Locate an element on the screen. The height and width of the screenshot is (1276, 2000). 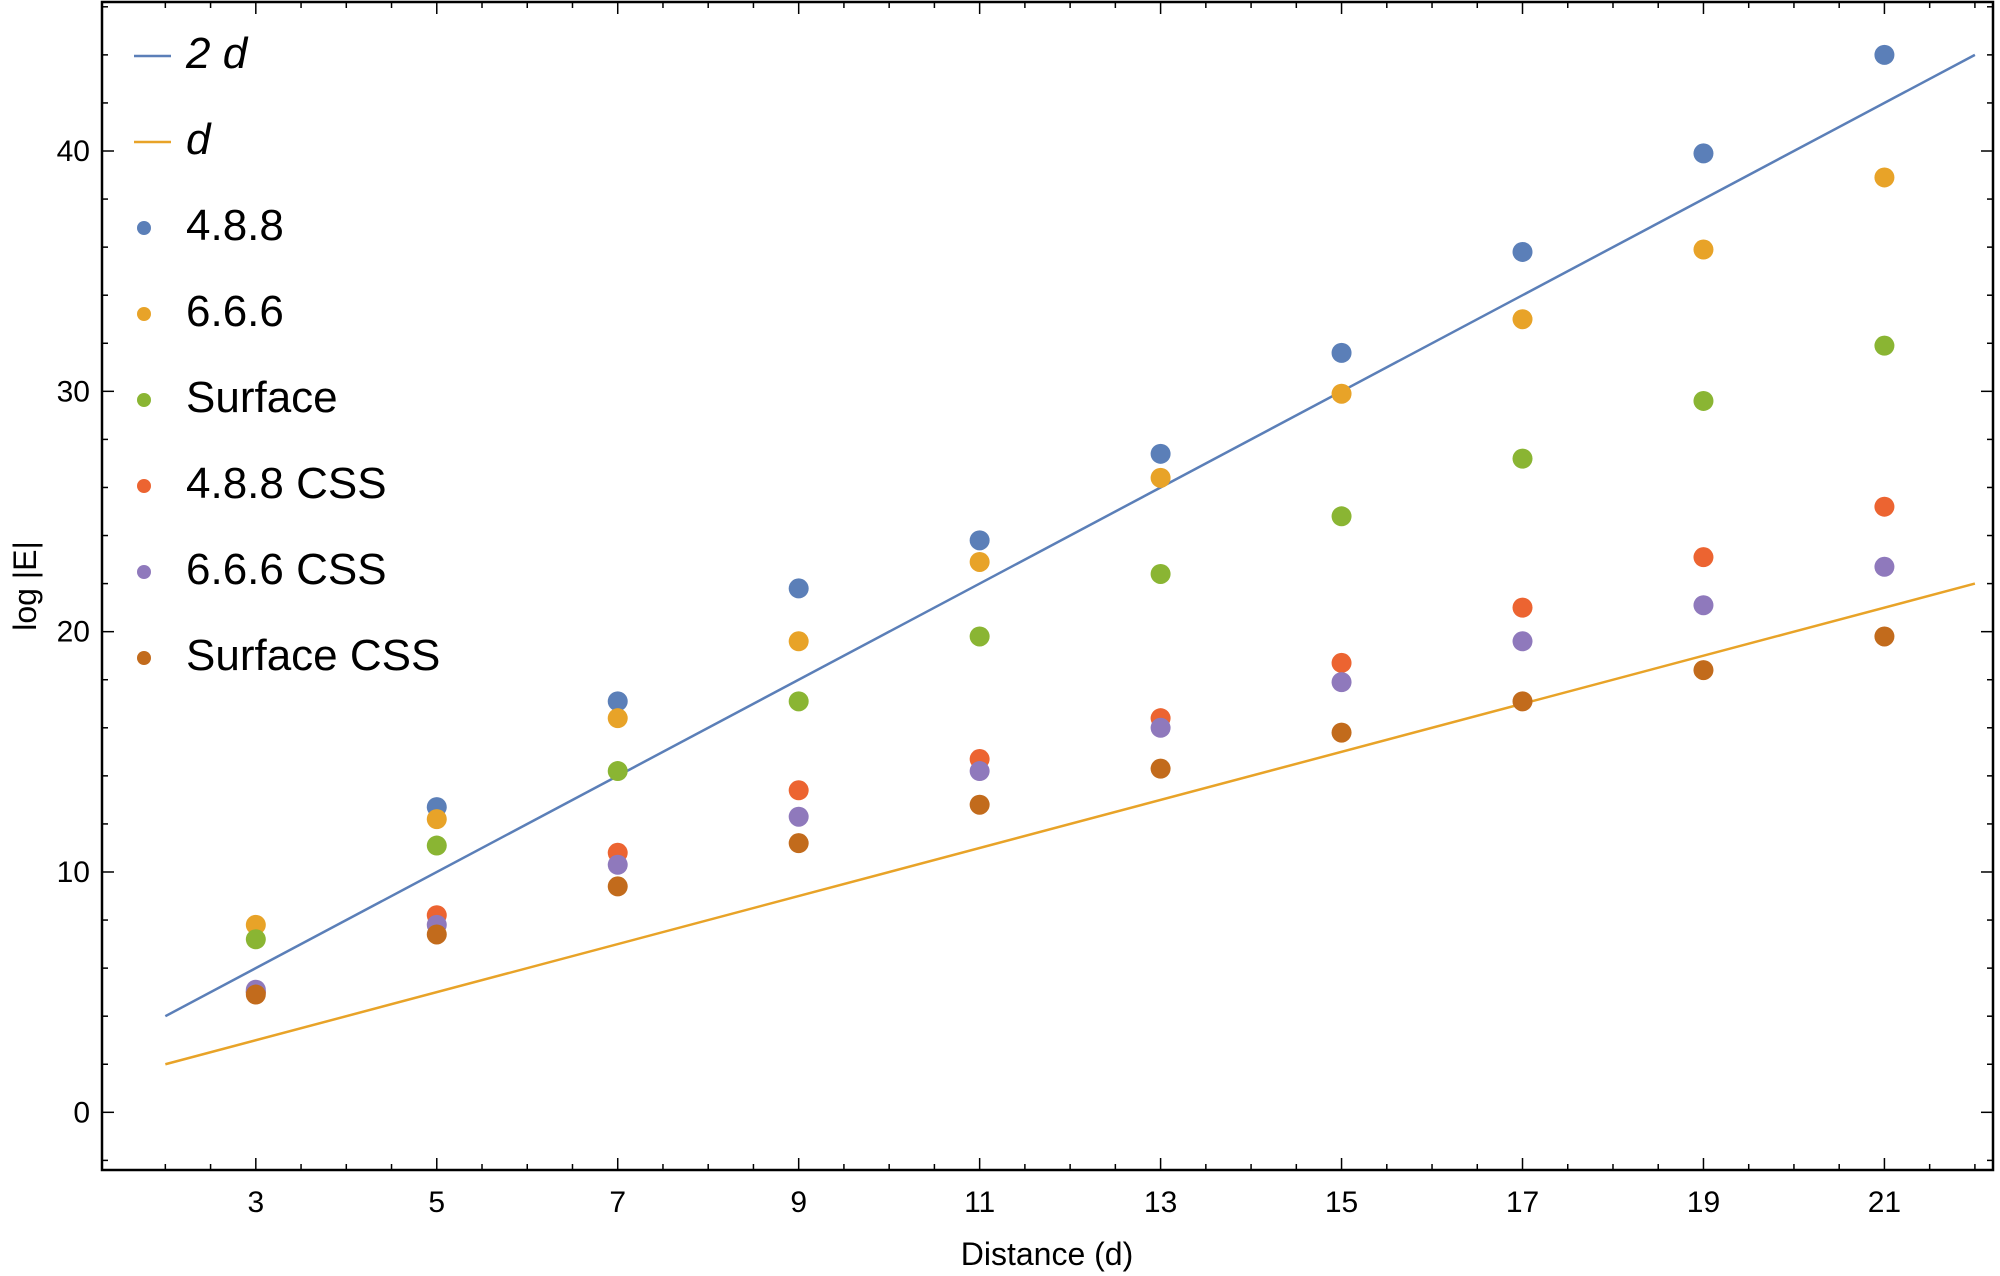
y-tick-label: 20 is located at coordinates (73, 632).